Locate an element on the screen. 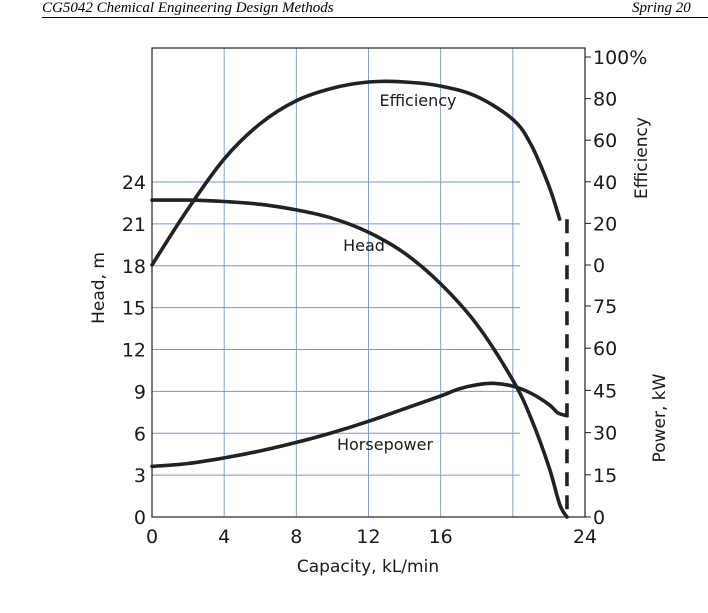 This screenshot has height=613, width=708. power-tick-45: 45 is located at coordinates (605, 391).